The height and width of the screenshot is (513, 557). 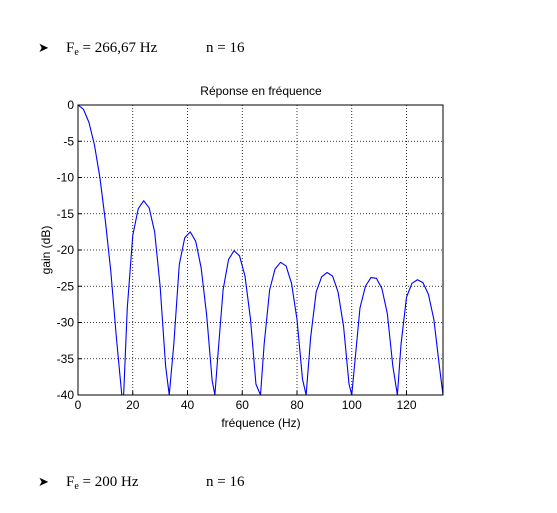 What do you see at coordinates (352, 405) in the screenshot?
I see `x-tick-label: 100` at bounding box center [352, 405].